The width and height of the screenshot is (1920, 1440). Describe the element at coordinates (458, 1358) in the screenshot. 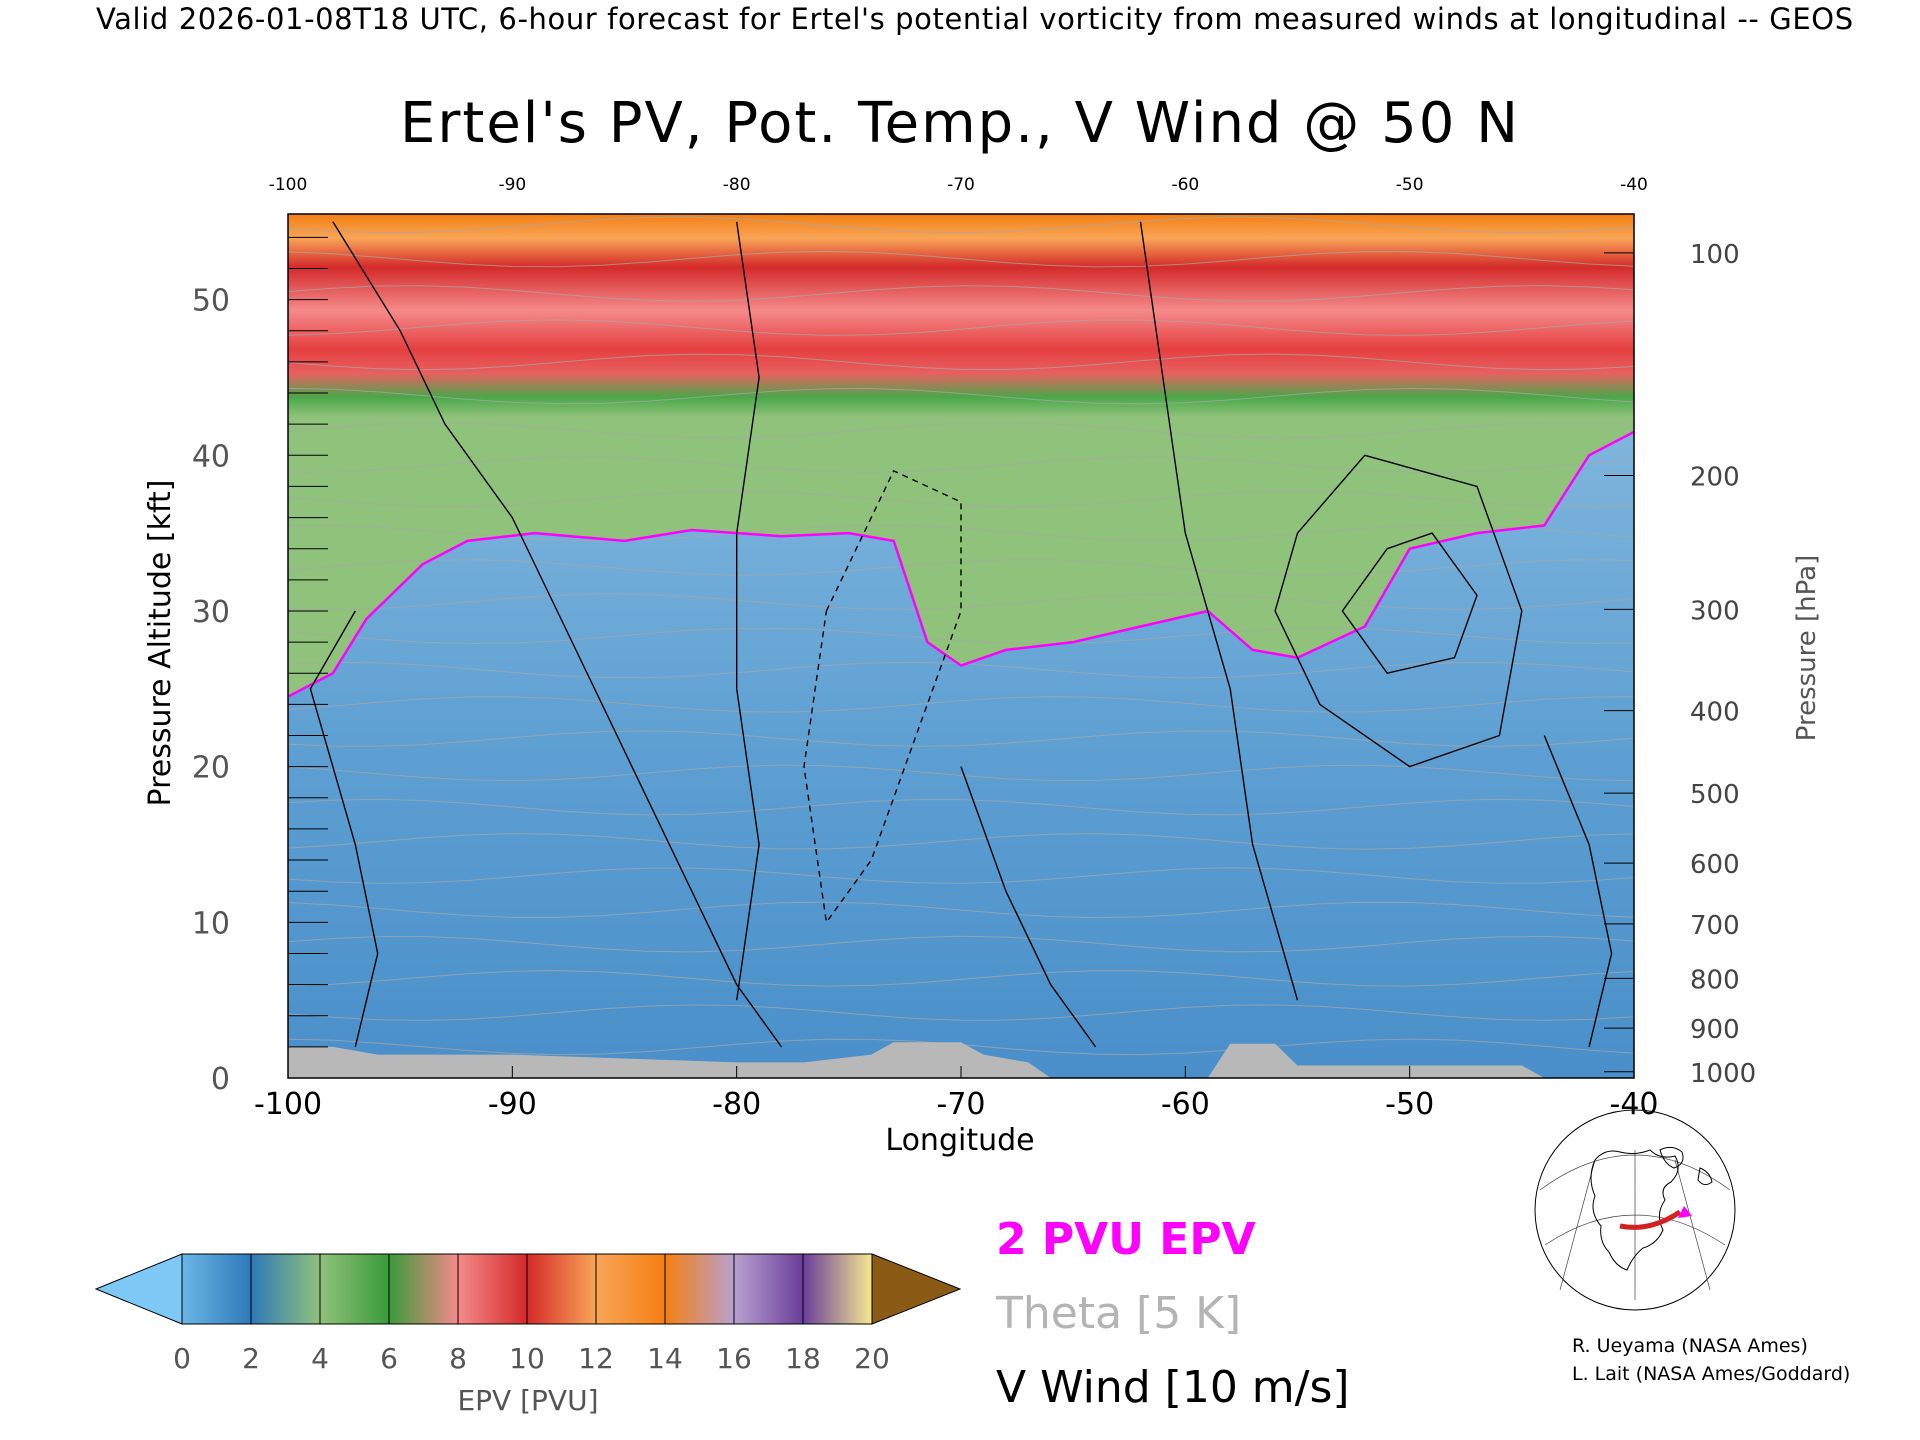

I see `colorbar-tick-label: 8` at that location.